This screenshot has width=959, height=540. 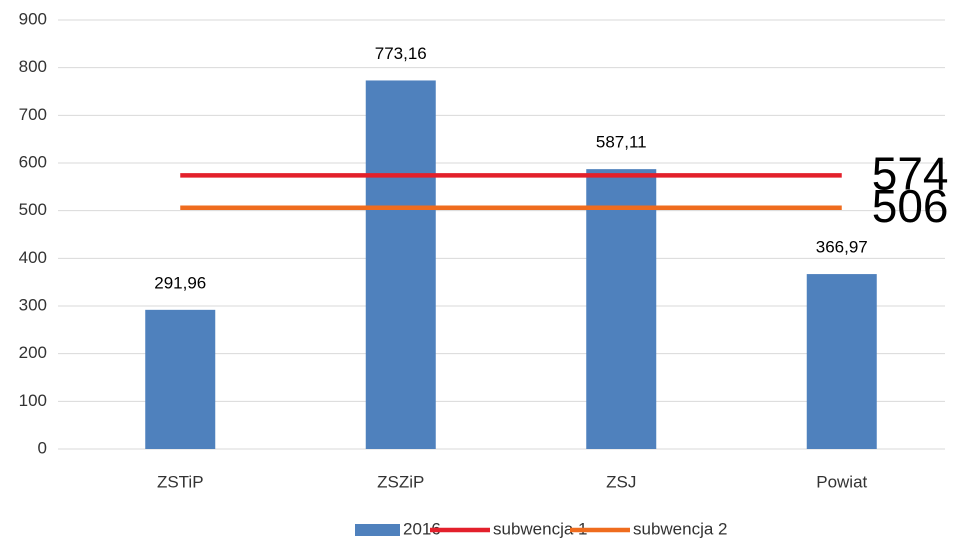 What do you see at coordinates (33, 161) in the screenshot?
I see `y-tick-label: 600` at bounding box center [33, 161].